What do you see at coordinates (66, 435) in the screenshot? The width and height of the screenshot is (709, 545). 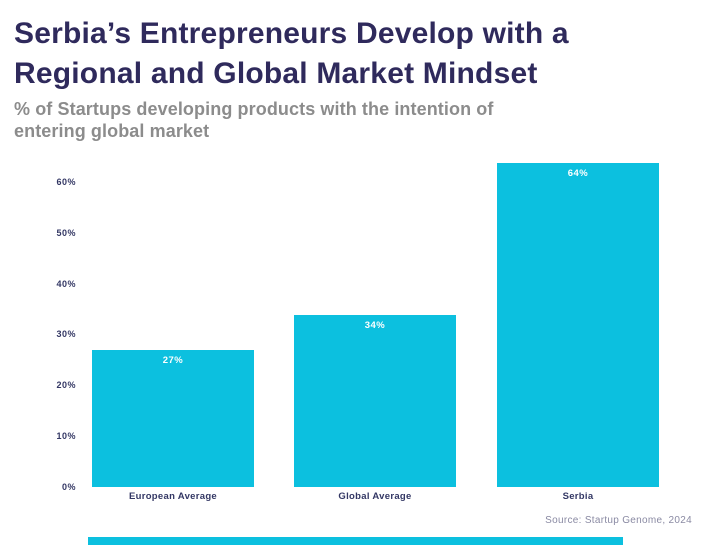 I see `y-axis-tick-label: 10%` at bounding box center [66, 435].